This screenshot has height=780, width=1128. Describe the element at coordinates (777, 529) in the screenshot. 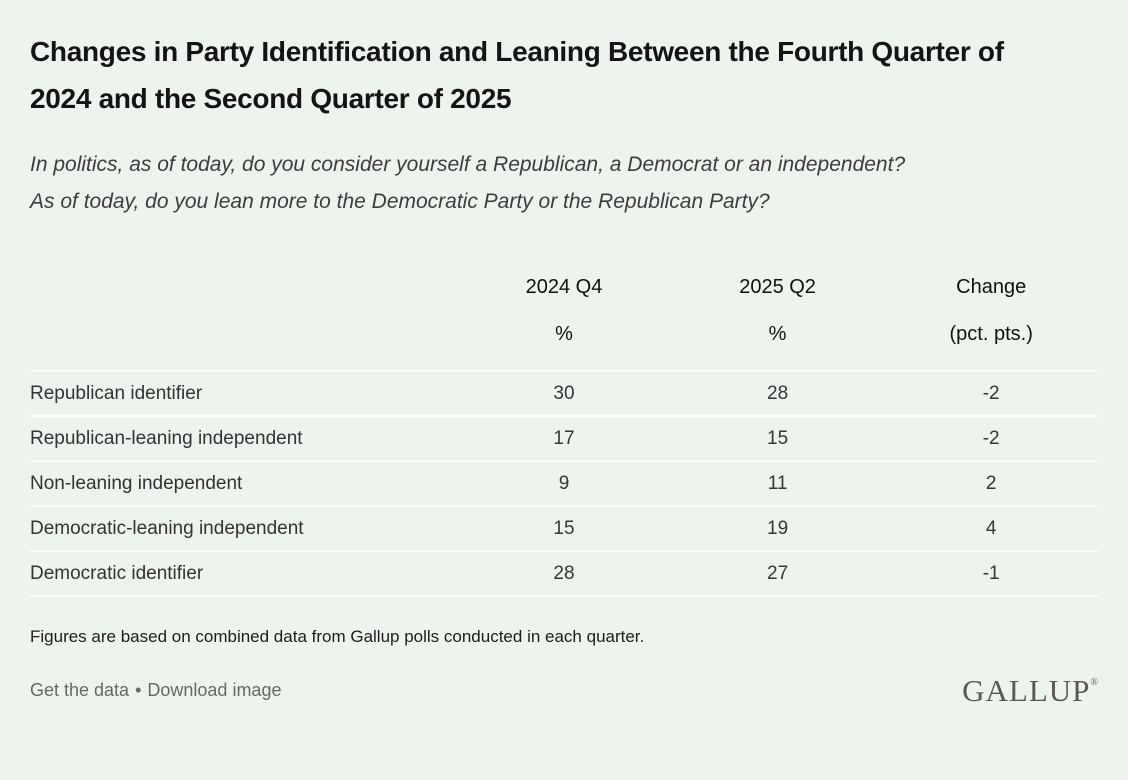

I see `cell-2025q2: 19` at that location.